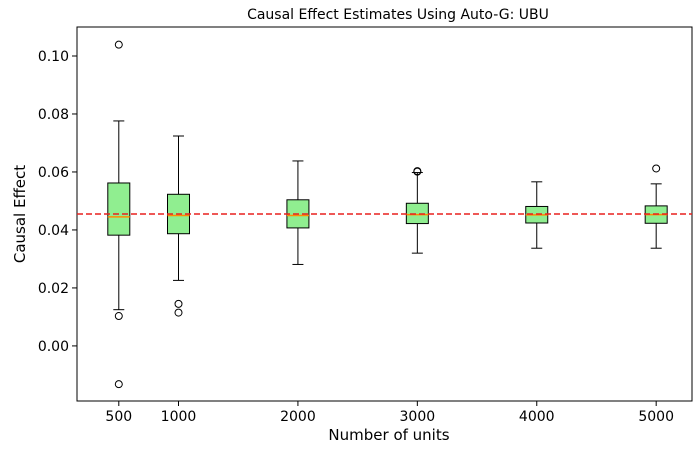 The image size is (693, 449). What do you see at coordinates (53, 115) in the screenshot?
I see `y-tick-label: 0.08` at bounding box center [53, 115].